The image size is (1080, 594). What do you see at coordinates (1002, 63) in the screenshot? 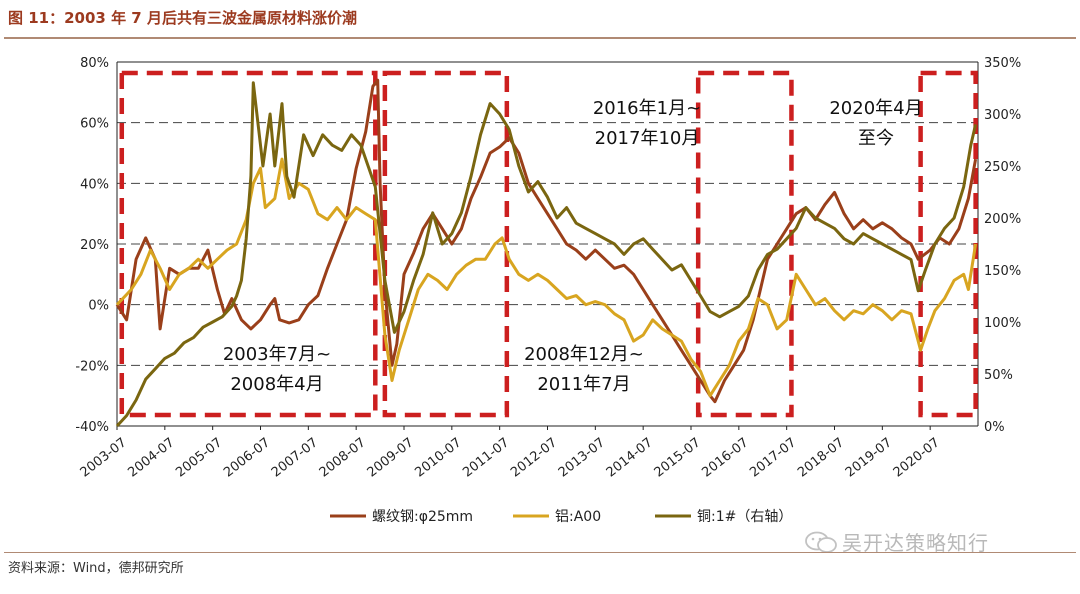
I see `right-tick-label: 350%` at bounding box center [1002, 63].